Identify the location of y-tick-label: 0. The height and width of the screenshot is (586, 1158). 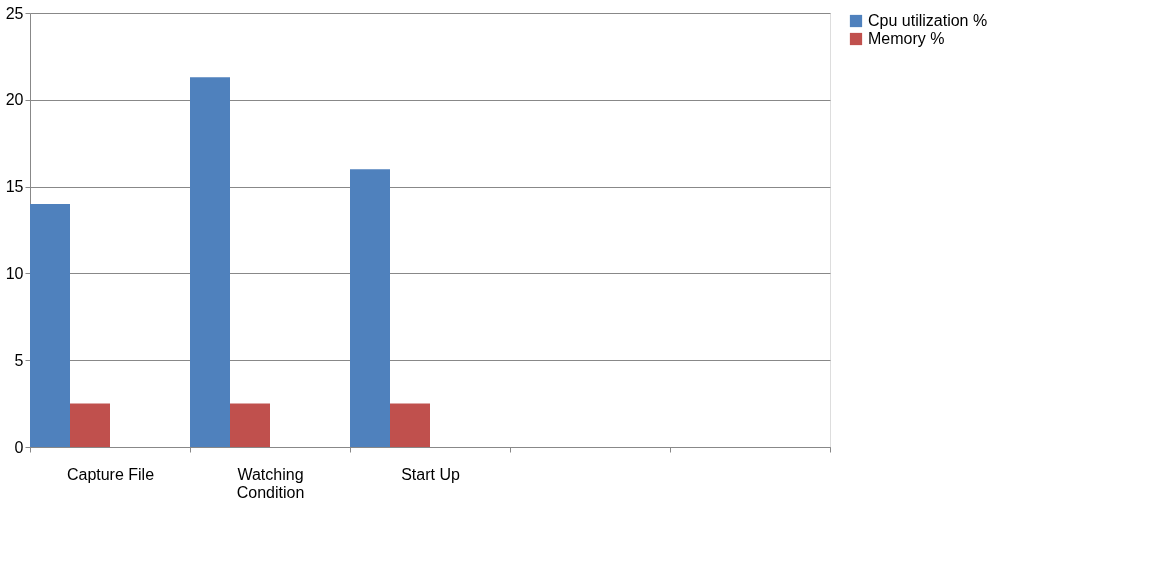
(19, 447).